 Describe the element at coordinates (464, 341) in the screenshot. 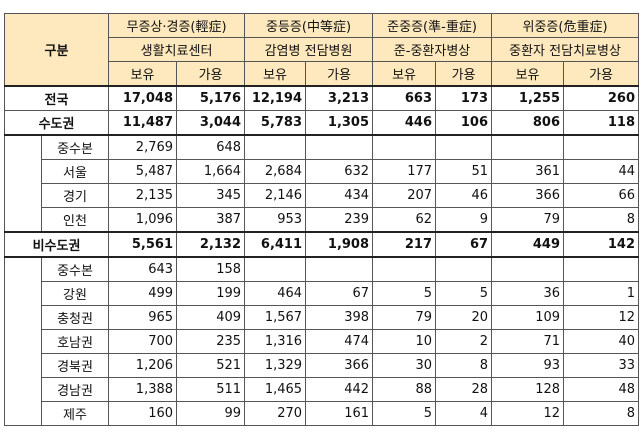

I see `cell: 2` at that location.